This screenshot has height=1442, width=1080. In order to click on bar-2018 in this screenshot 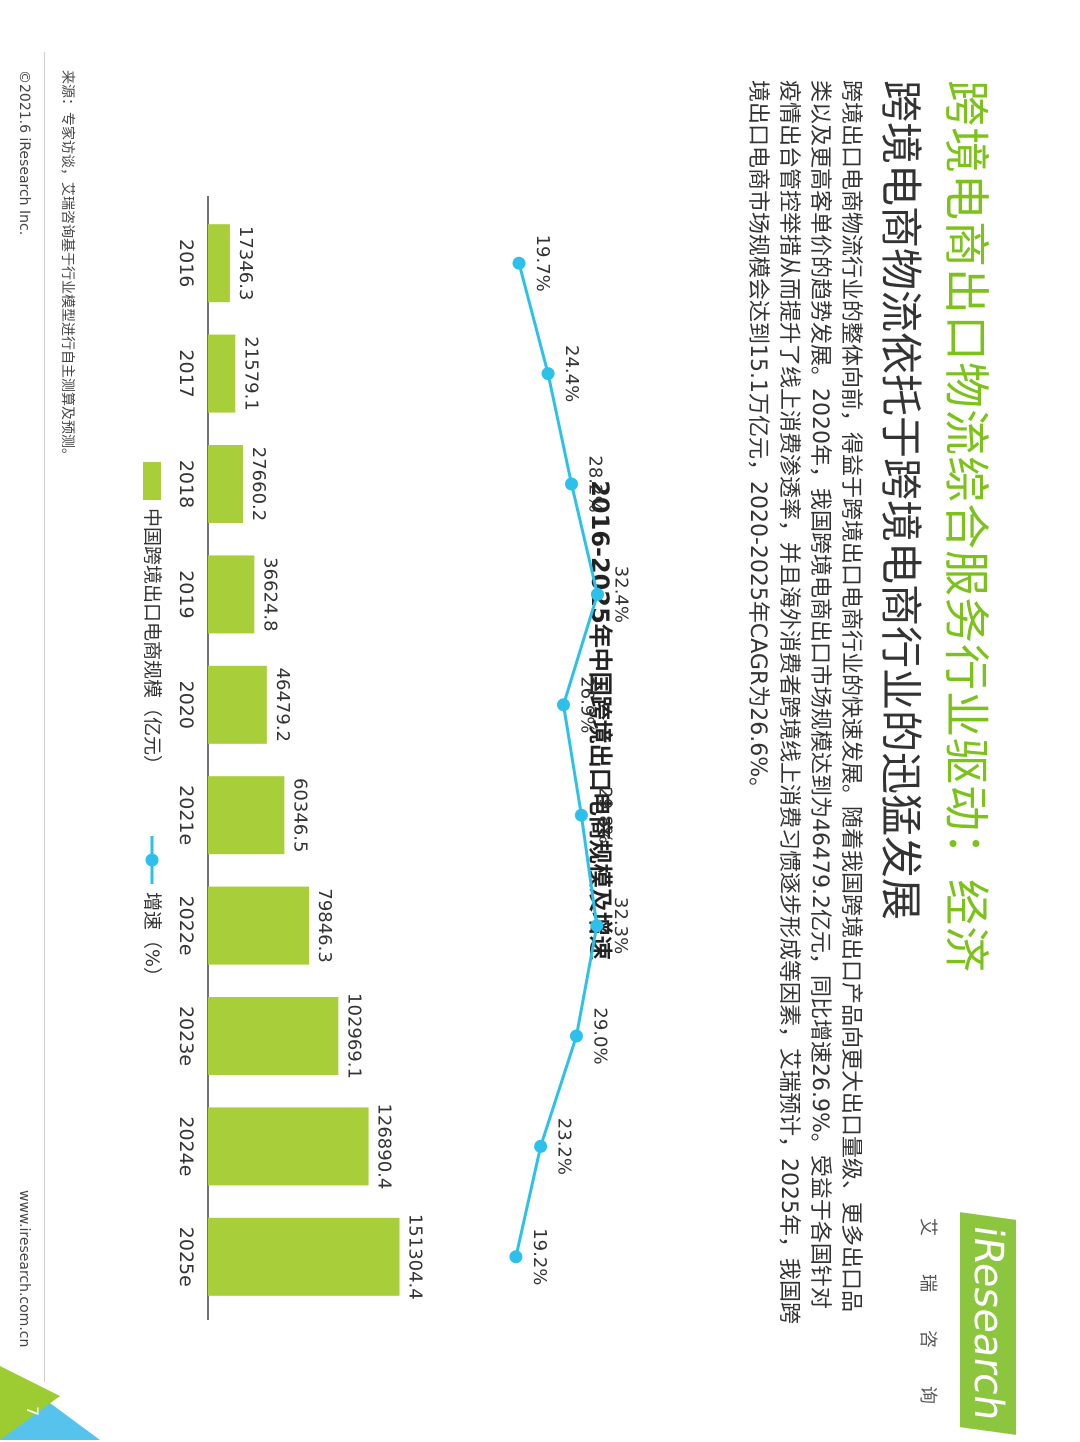, I will do `click(226, 484)`.